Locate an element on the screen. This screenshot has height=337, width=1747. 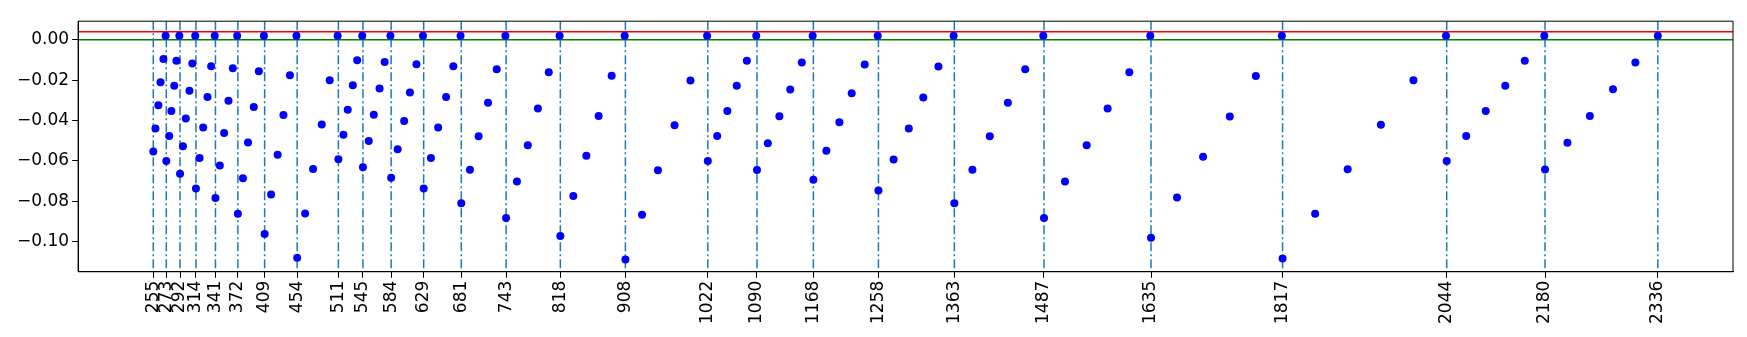
x-tick-label: 314 is located at coordinates (194, 297).